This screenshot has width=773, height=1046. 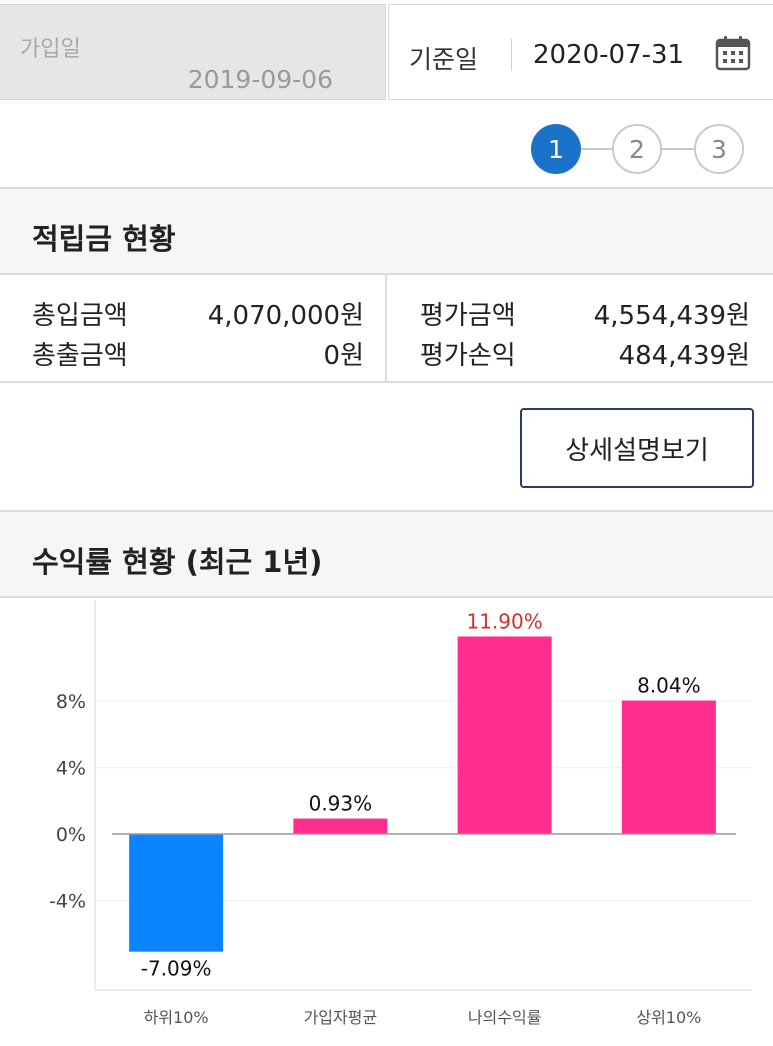 I want to click on calendar-icon, so click(x=733, y=53).